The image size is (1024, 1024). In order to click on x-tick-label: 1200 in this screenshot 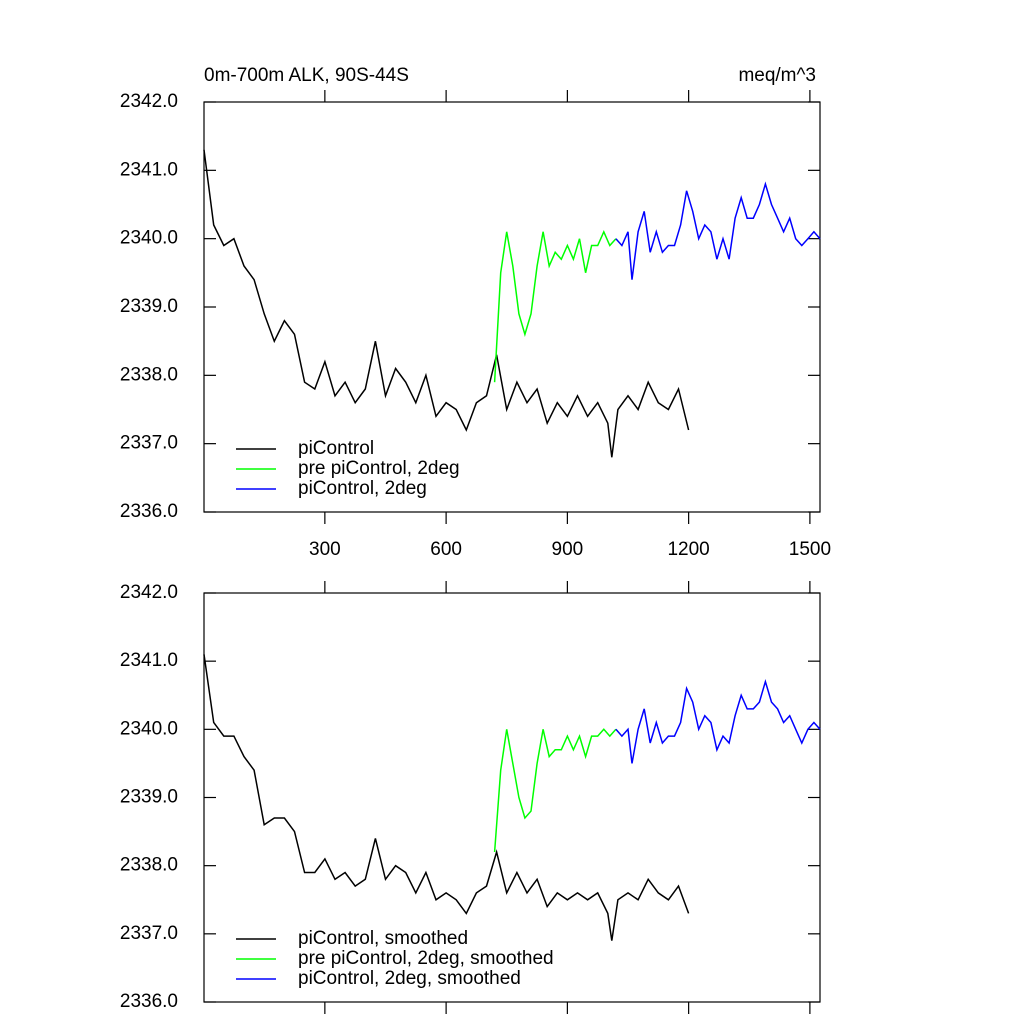, I will do `click(688, 549)`.